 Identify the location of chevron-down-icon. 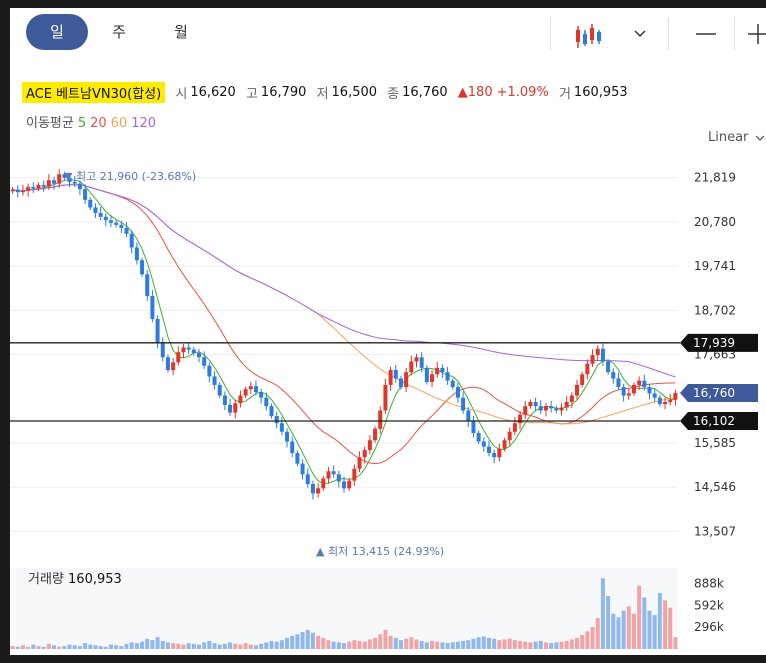
(640, 34).